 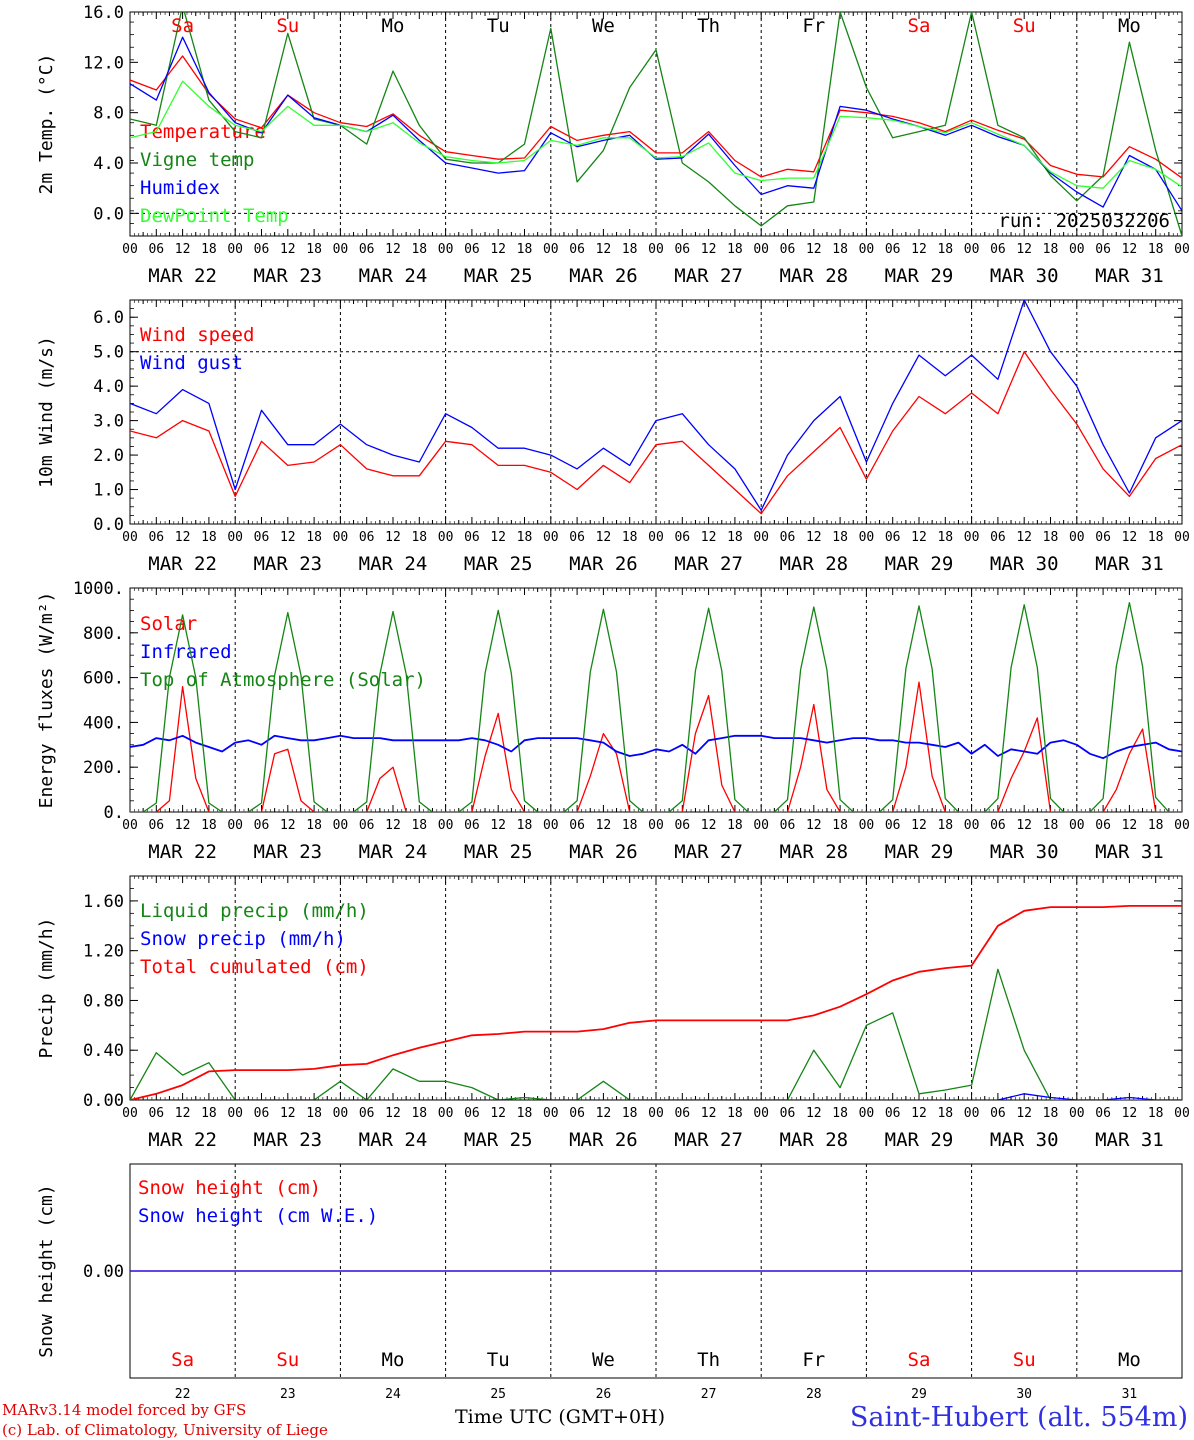 I want to click on weekday-label: Su, so click(x=287, y=26).